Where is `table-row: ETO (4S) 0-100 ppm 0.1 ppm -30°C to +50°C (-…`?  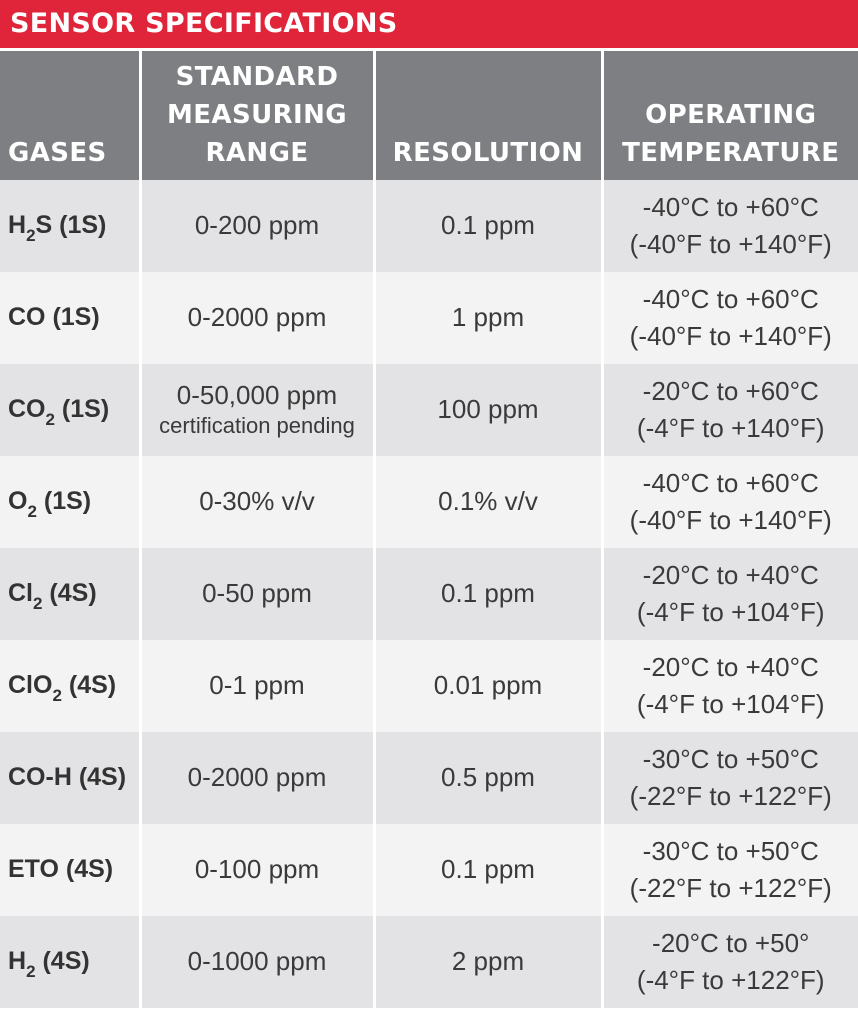 table-row: ETO (4S) 0-100 ppm 0.1 ppm -30°C to +50°C (-… is located at coordinates (429, 869).